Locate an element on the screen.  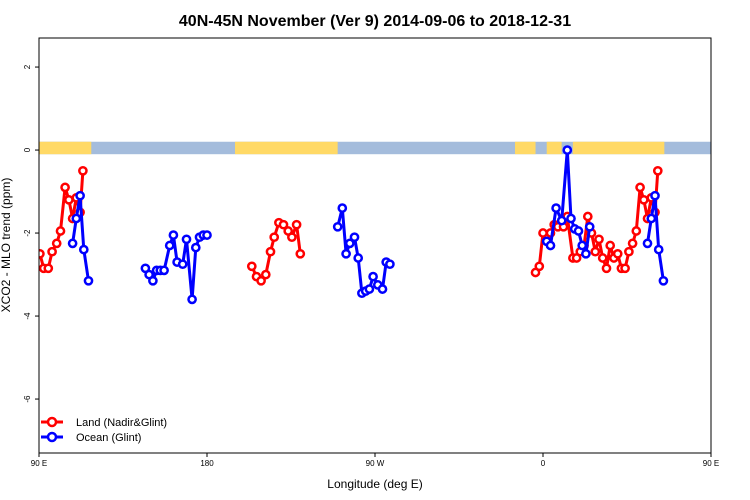
y-axis-label: XCO2 - MLO trend (ppm) is located at coordinates (6, 245).